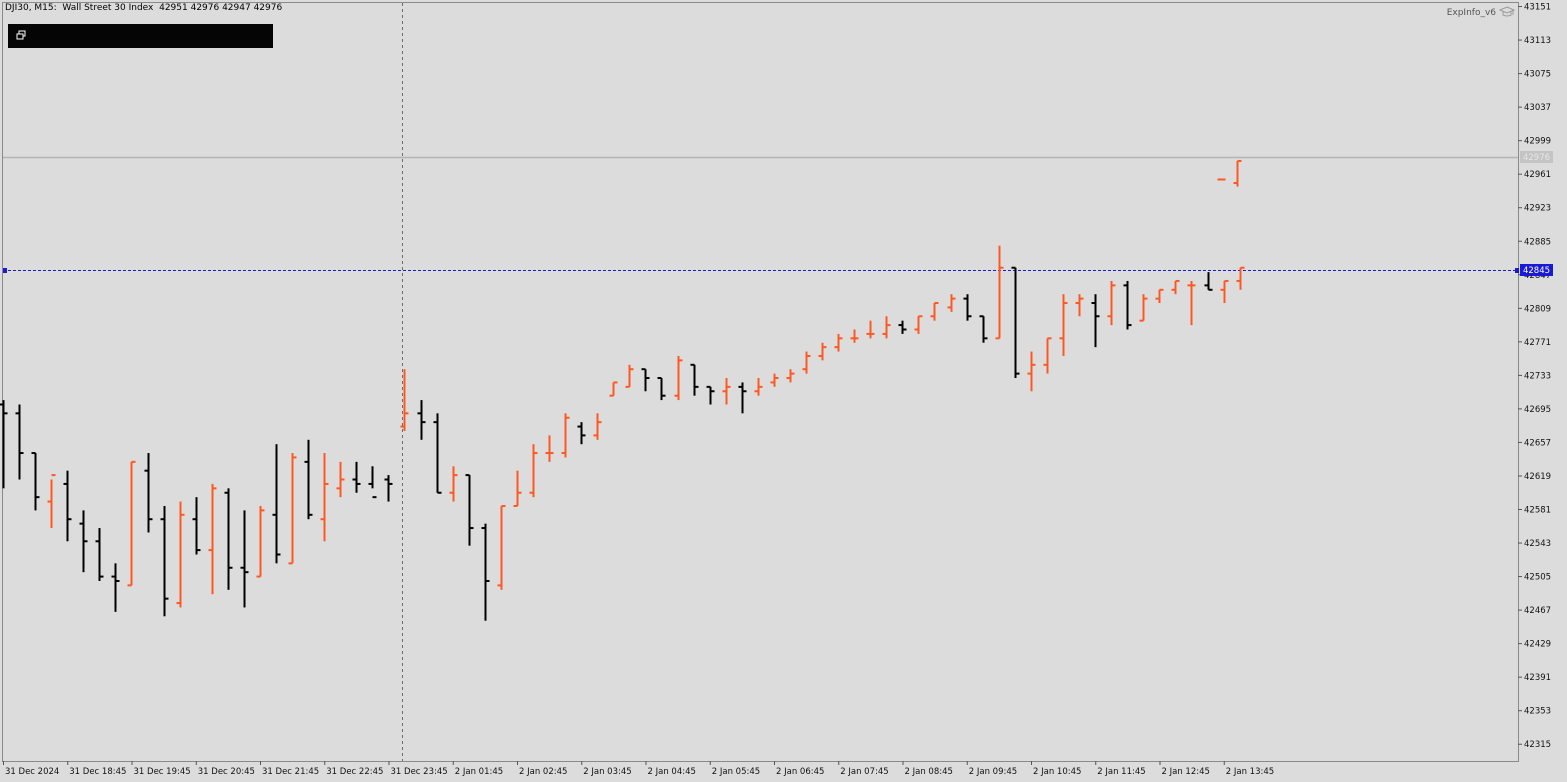 This screenshot has width=1567, height=782. Describe the element at coordinates (1537, 745) in the screenshot. I see `y-tick-label: 42315` at that location.